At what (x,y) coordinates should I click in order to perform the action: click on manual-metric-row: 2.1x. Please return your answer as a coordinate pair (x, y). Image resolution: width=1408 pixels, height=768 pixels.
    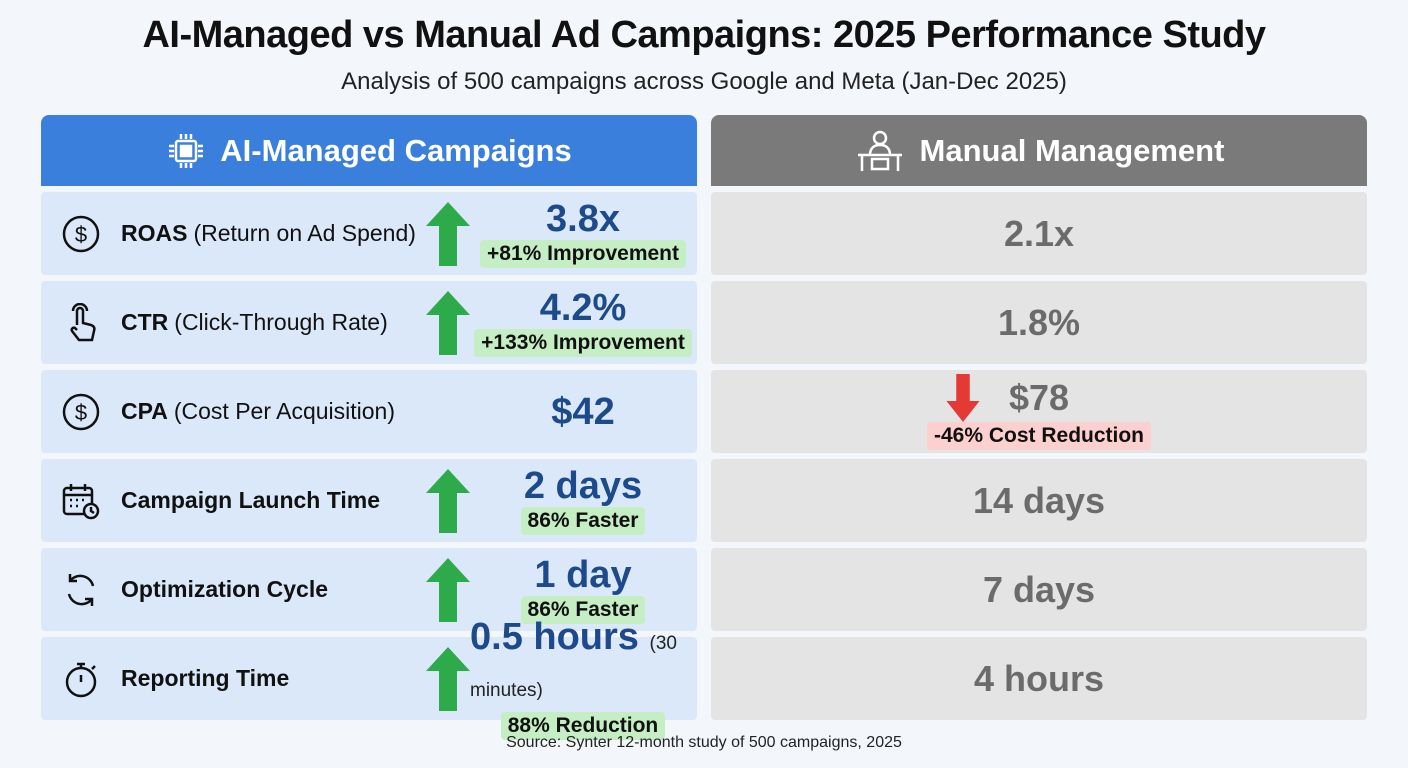
    Looking at the image, I should click on (1039, 233).